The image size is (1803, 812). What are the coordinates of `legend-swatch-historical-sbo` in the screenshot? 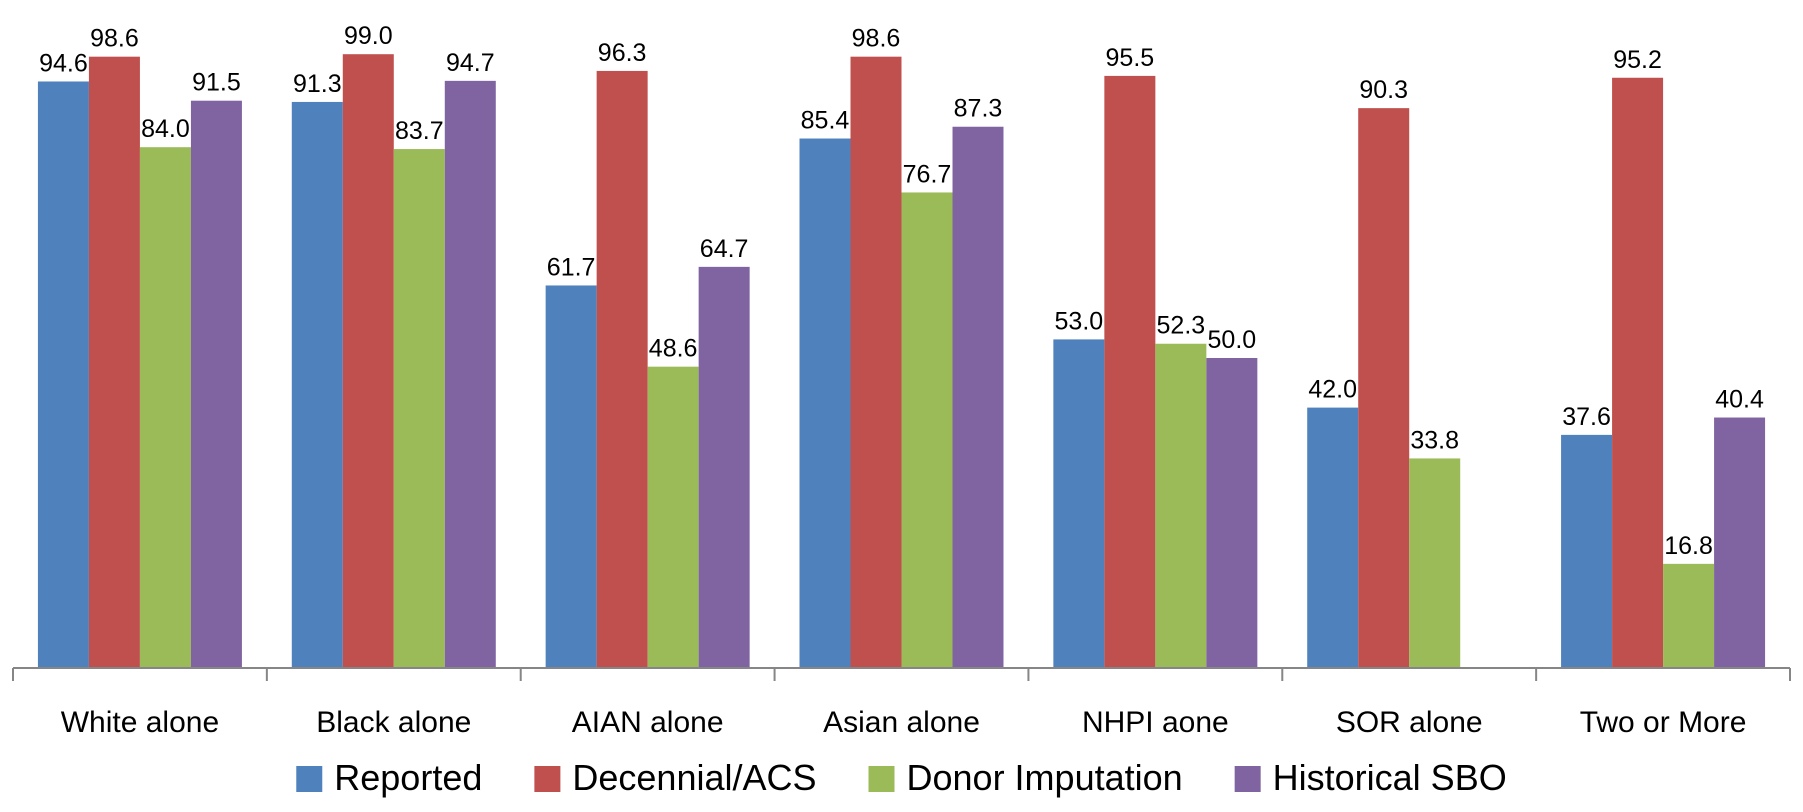 It's located at (1247, 779).